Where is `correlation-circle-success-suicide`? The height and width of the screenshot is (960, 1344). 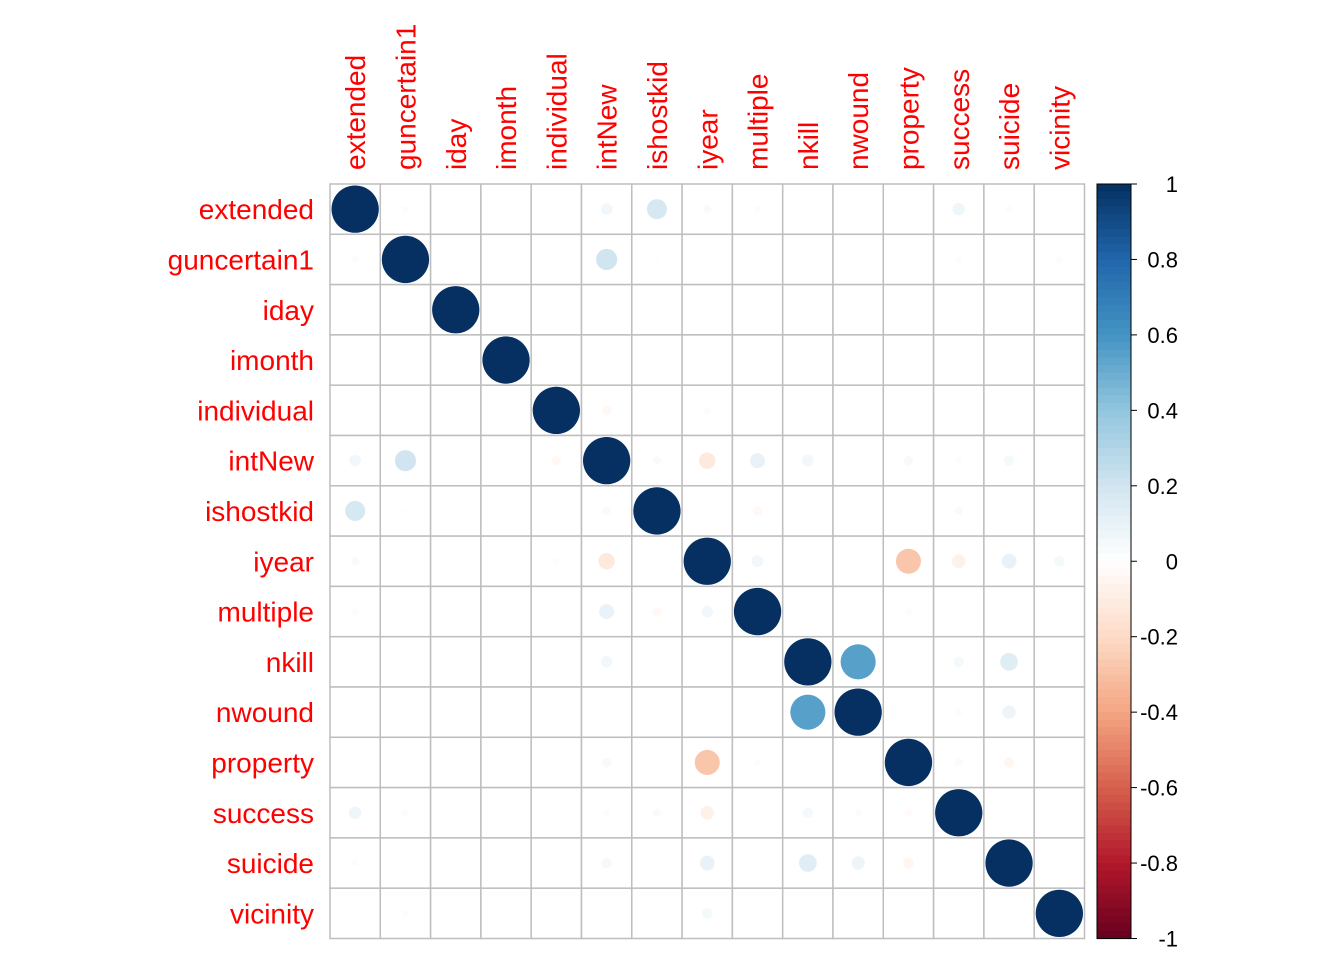 correlation-circle-success-suicide is located at coordinates (1009, 813).